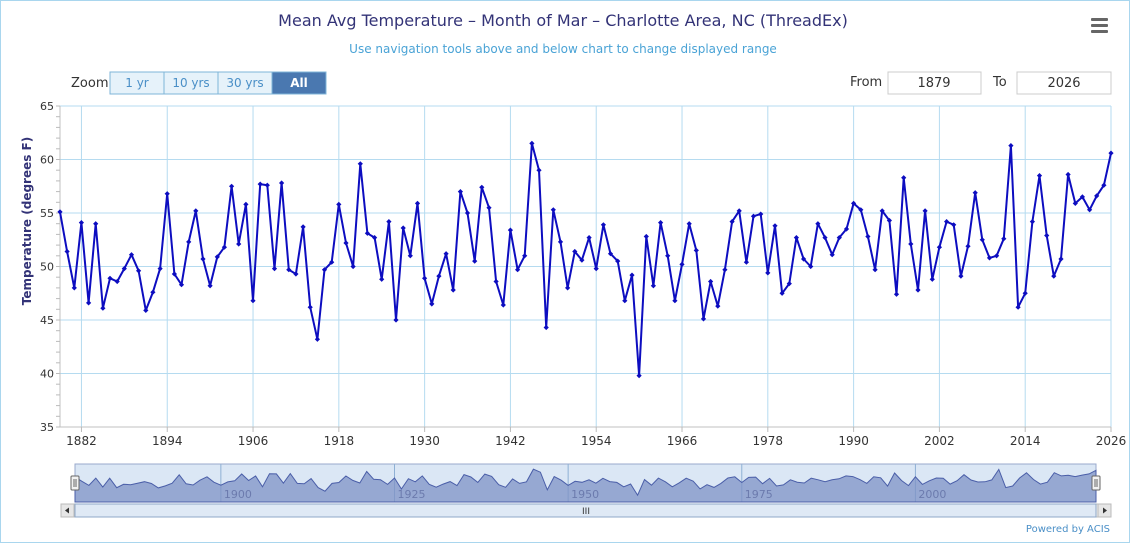  What do you see at coordinates (432, 304) in the screenshot?
I see `data-point-1931` at bounding box center [432, 304].